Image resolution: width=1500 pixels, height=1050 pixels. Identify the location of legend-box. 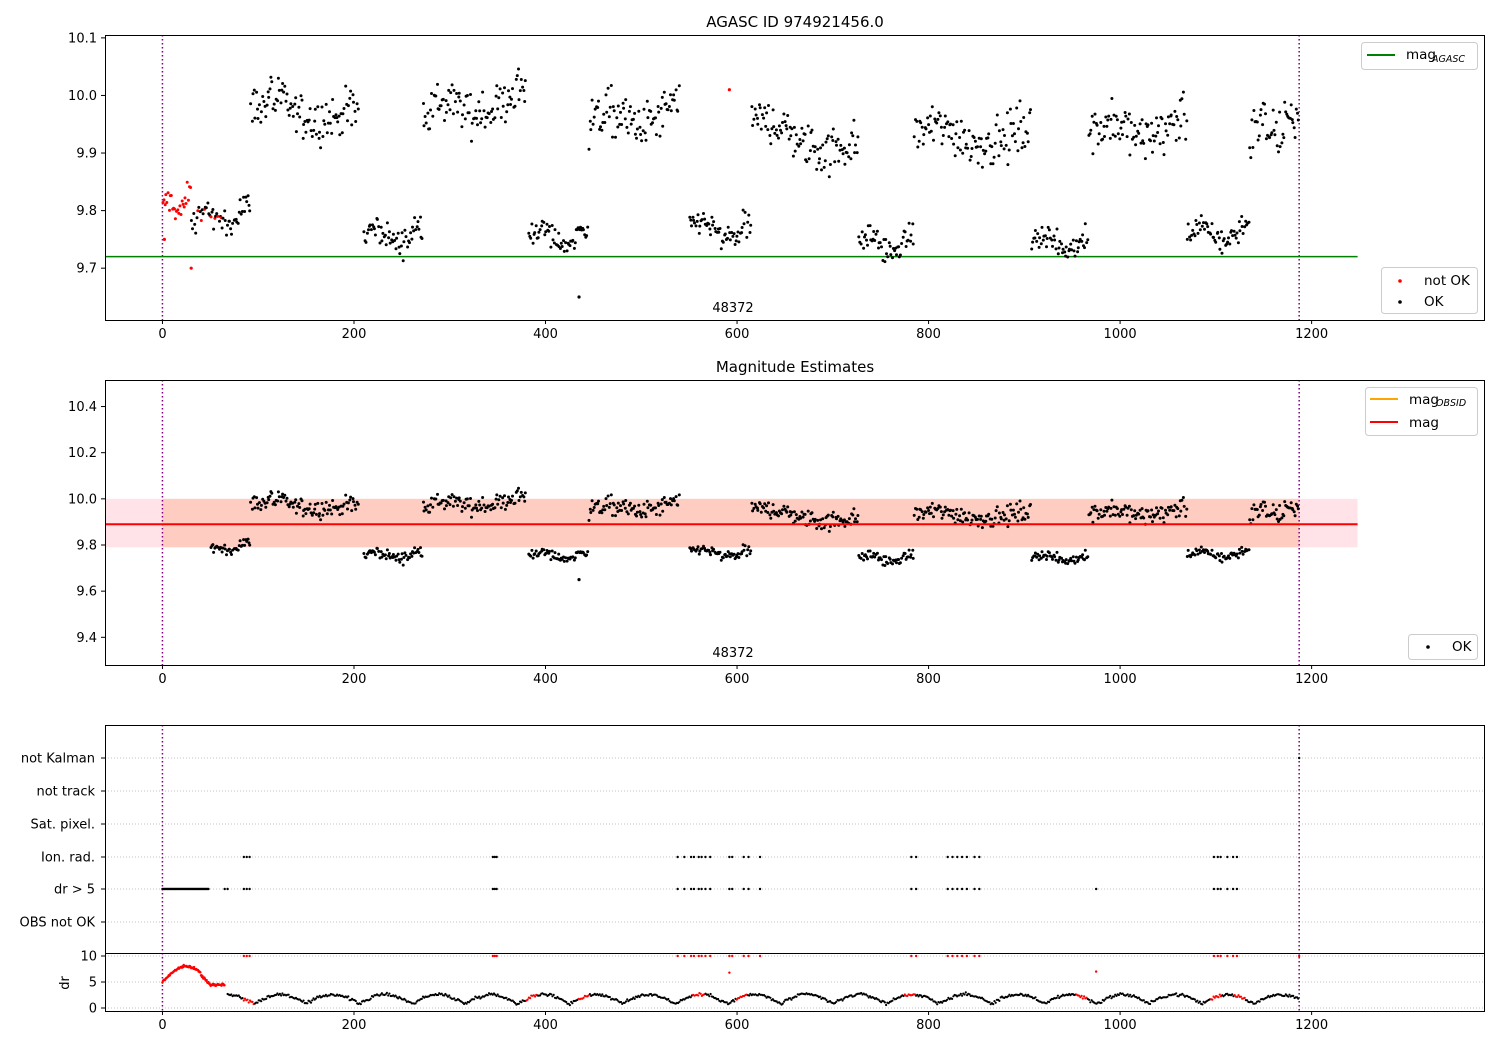
(1419, 56).